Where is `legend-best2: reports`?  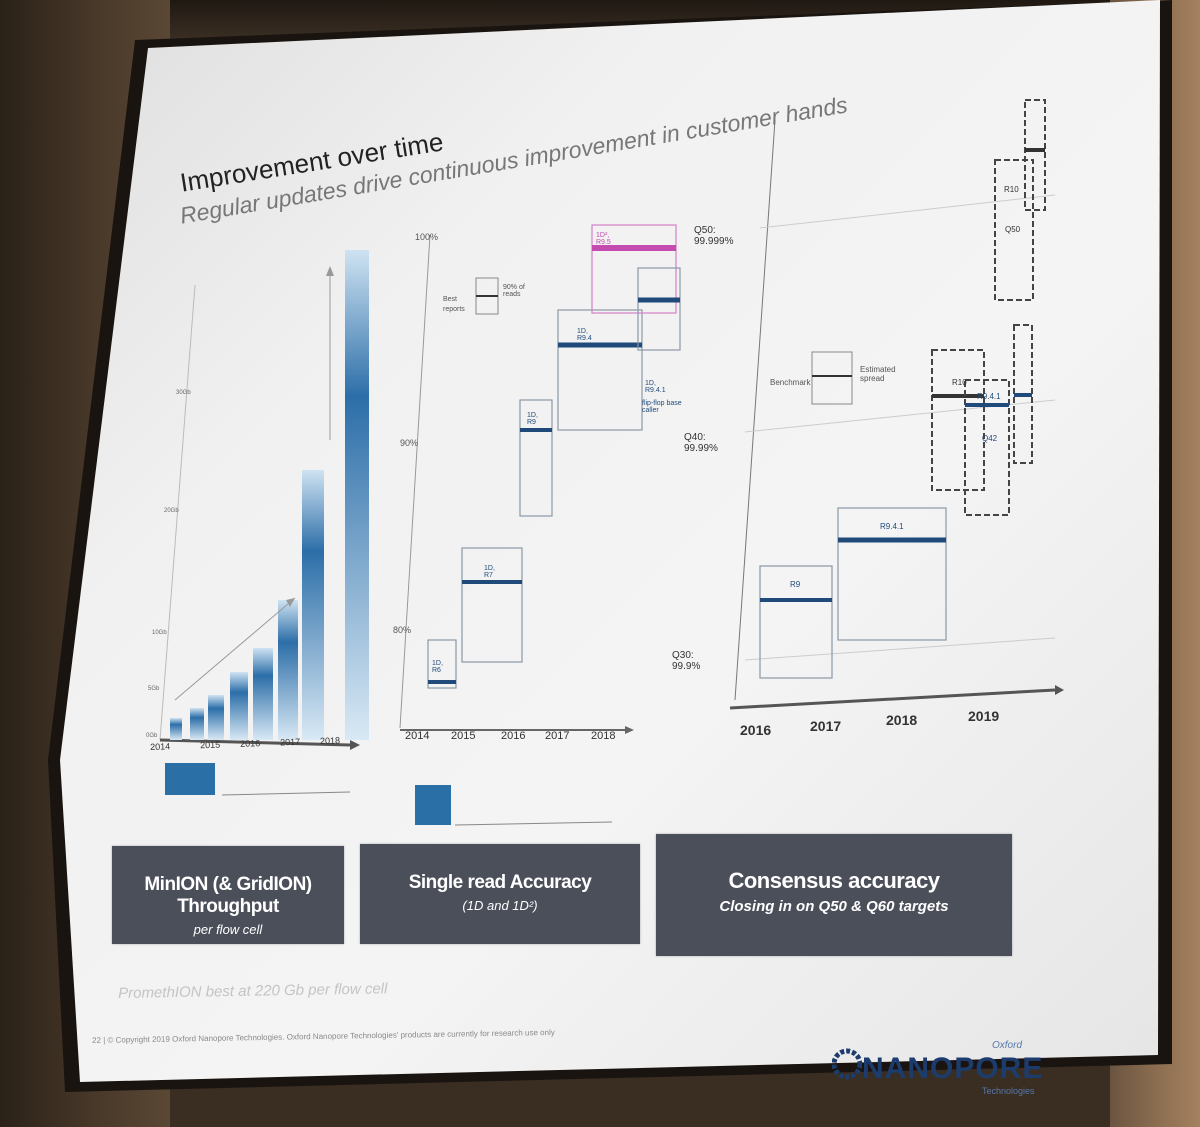 legend-best2: reports is located at coordinates (454, 309).